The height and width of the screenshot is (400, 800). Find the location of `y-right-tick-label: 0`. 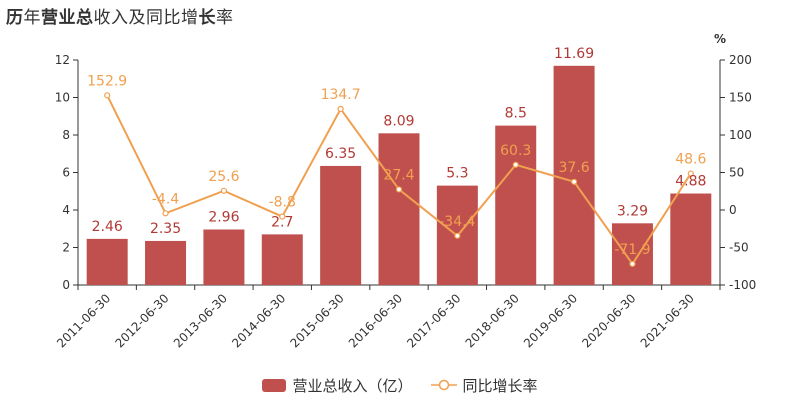

y-right-tick-label: 0 is located at coordinates (733, 210).